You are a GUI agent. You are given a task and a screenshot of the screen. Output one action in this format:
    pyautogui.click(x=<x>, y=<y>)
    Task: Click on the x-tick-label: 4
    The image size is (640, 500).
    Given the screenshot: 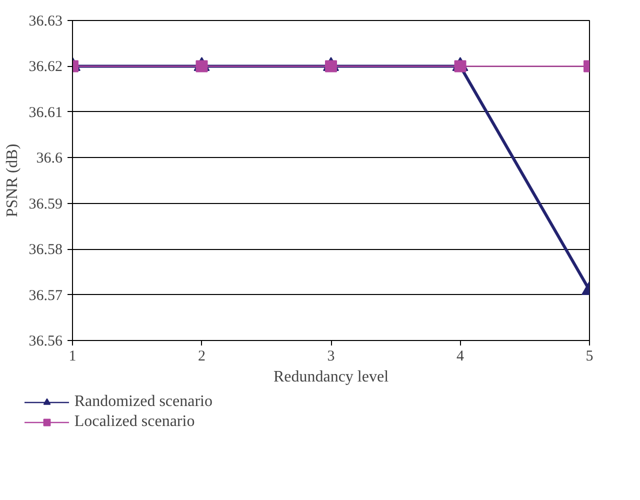 What is the action you would take?
    pyautogui.click(x=460, y=356)
    